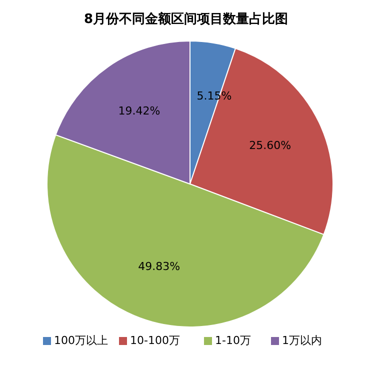 The height and width of the screenshot is (365, 372). I want to click on data-label: 19.42%, so click(139, 111).